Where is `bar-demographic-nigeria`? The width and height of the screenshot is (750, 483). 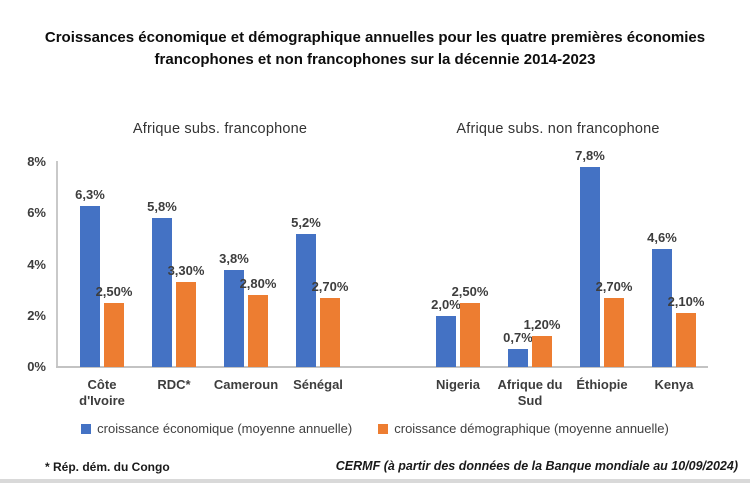
bar-demographic-nigeria is located at coordinates (470, 334).